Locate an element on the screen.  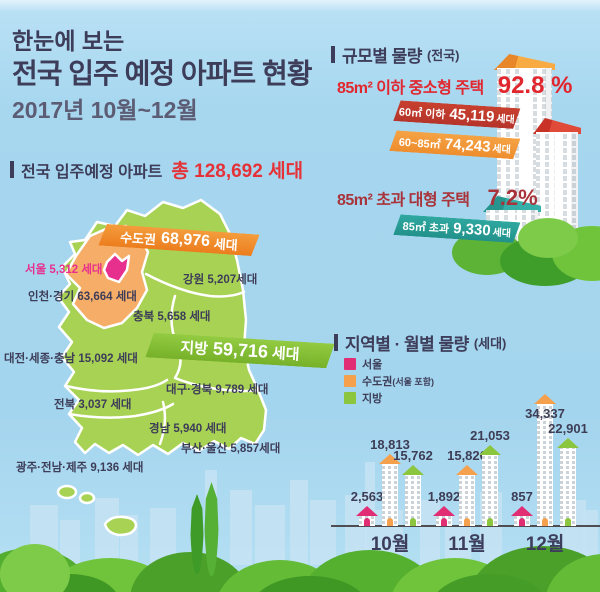
chart-value-label: 15,826 is located at coordinates (467, 455).